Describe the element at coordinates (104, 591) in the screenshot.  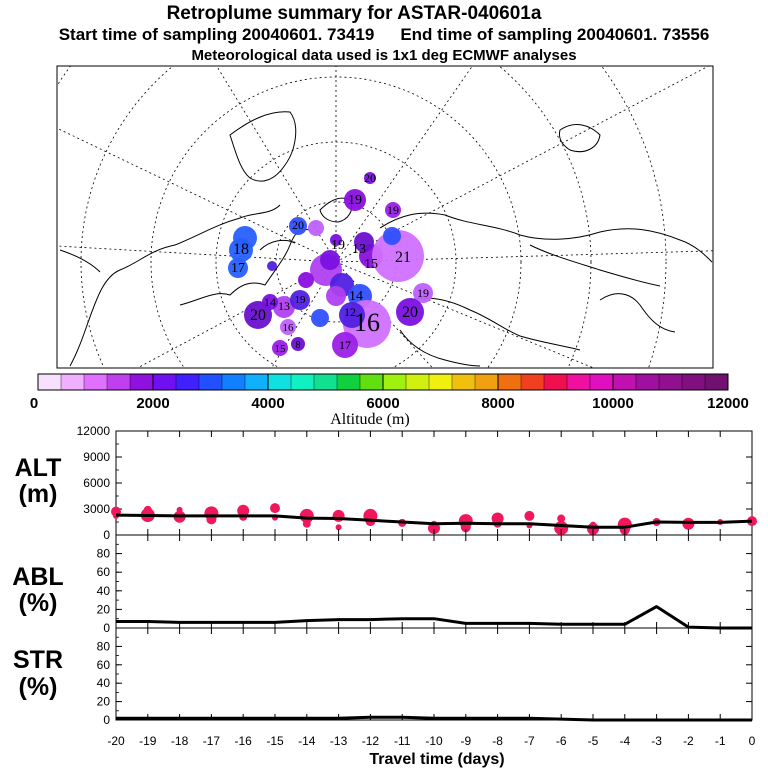
I see `abl-y-tick-label: 40` at that location.